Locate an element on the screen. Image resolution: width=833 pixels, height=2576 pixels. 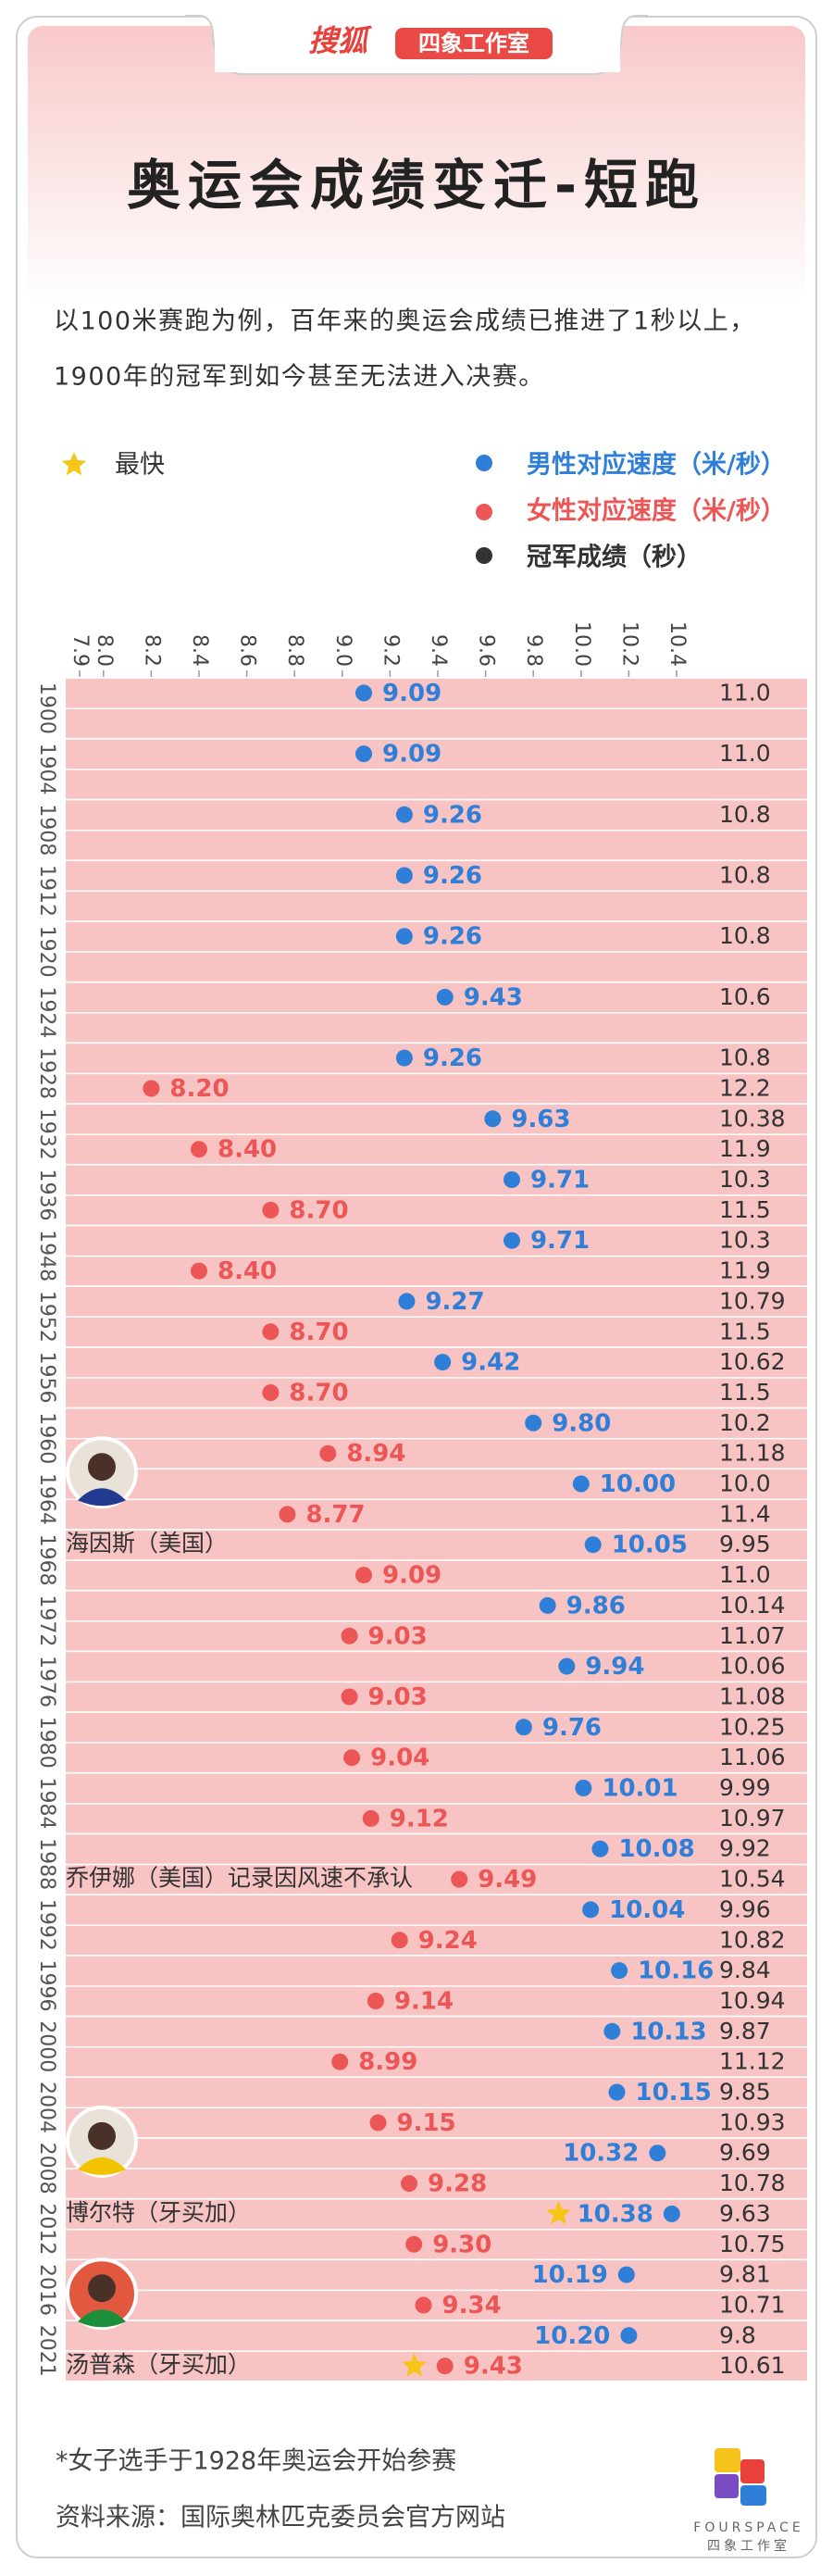
time-label: 10.3 is located at coordinates (745, 1179).